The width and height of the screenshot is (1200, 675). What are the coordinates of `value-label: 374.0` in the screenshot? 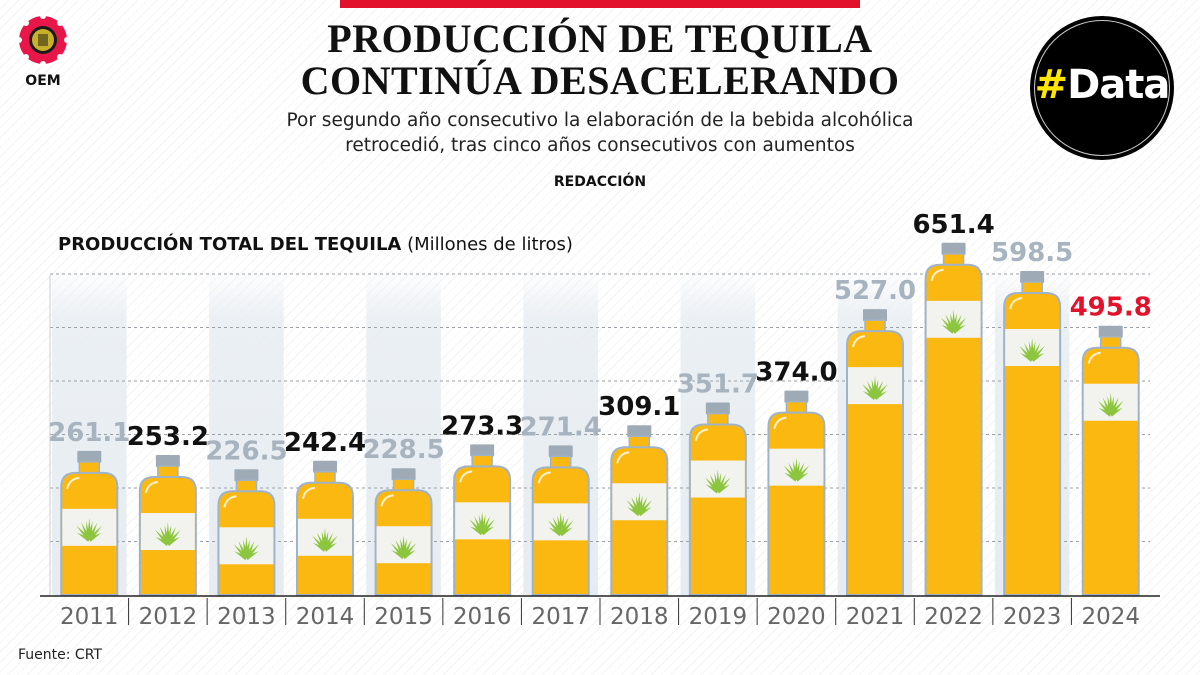 It's located at (796, 373).